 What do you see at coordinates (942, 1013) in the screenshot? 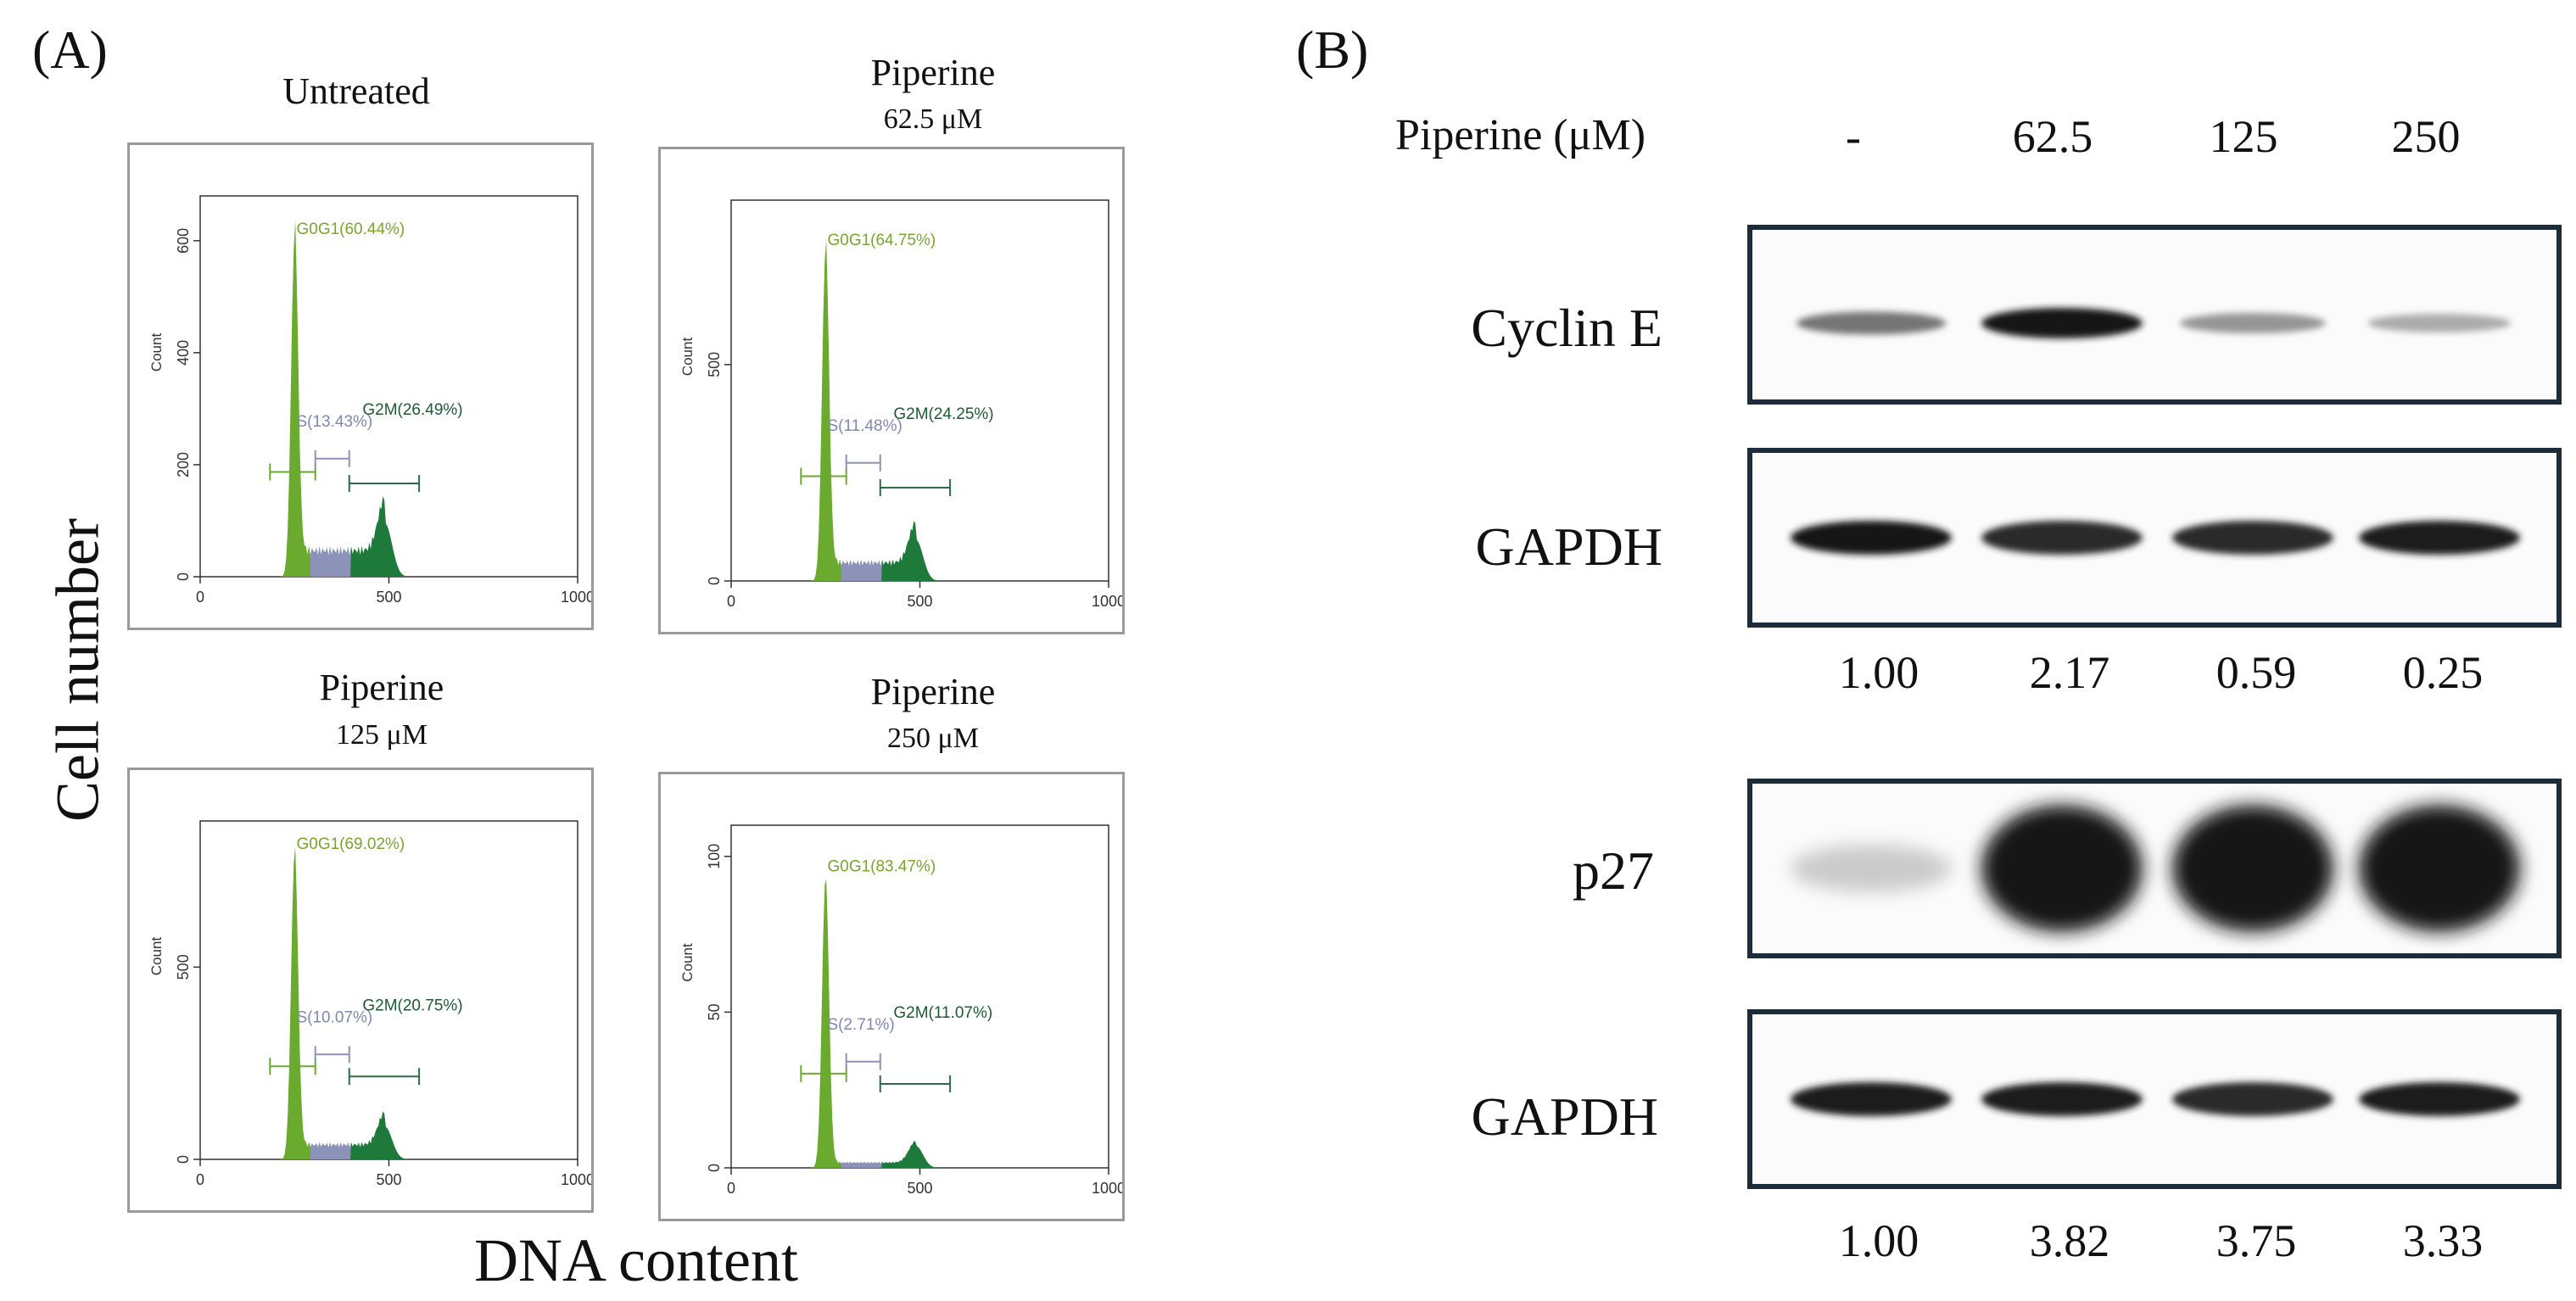
I see `g2m-label: G2M(11.07%)` at bounding box center [942, 1013].